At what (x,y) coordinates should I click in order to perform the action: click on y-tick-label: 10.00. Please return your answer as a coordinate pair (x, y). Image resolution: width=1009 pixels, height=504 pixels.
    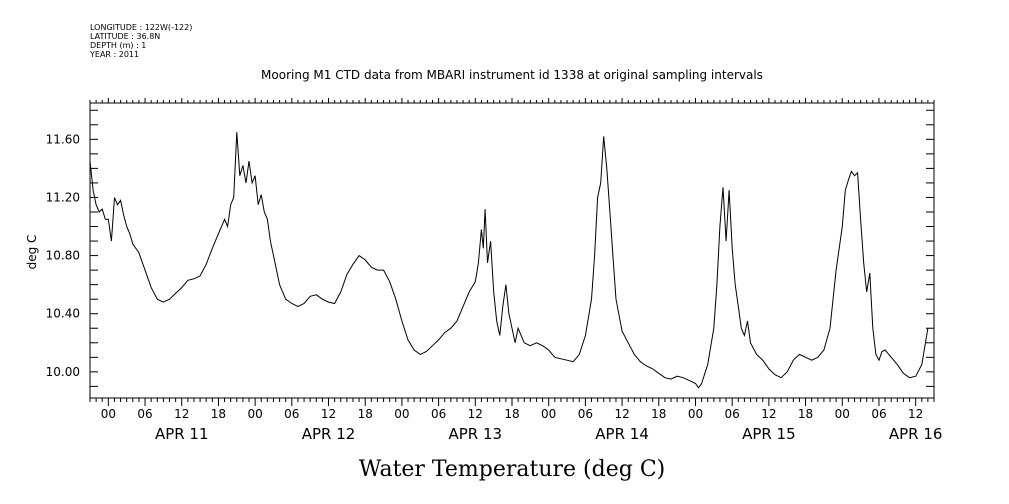
    Looking at the image, I should click on (63, 372).